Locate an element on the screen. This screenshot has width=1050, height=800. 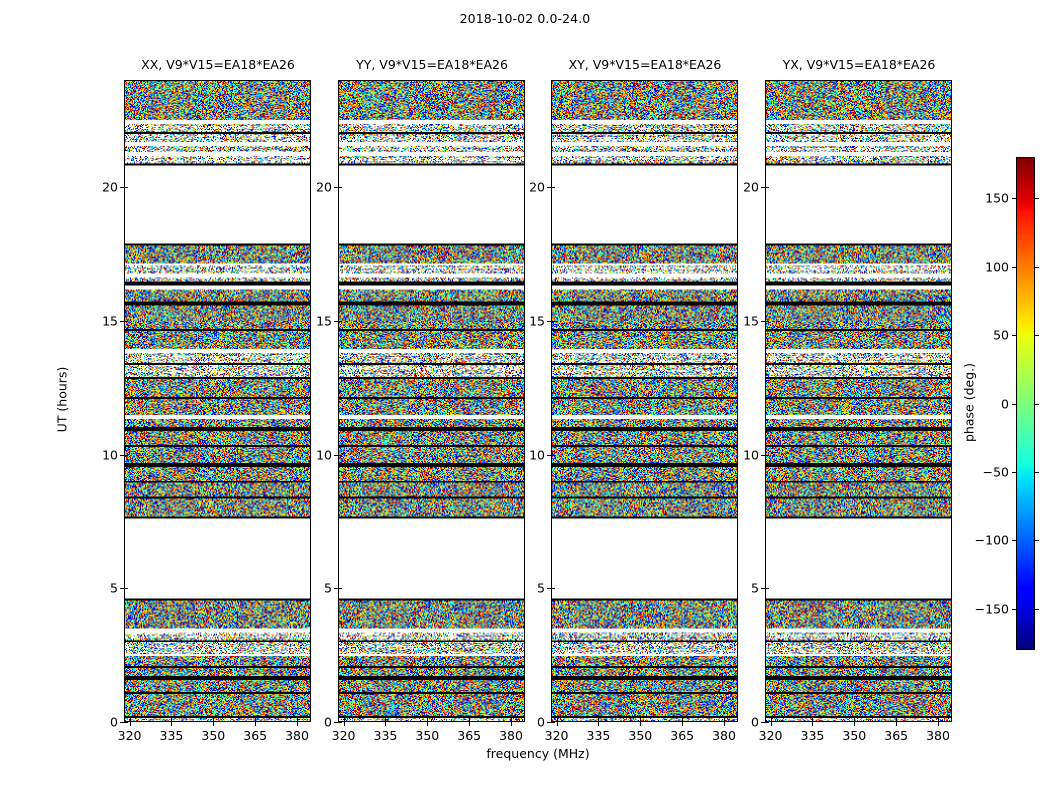
x-tick-label: 335 is located at coordinates (812, 735).